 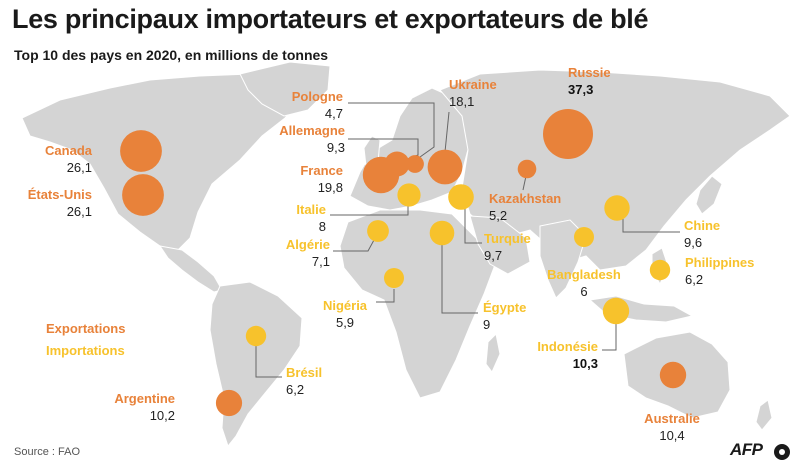 I want to click on bubble-ukraine, so click(x=445, y=167).